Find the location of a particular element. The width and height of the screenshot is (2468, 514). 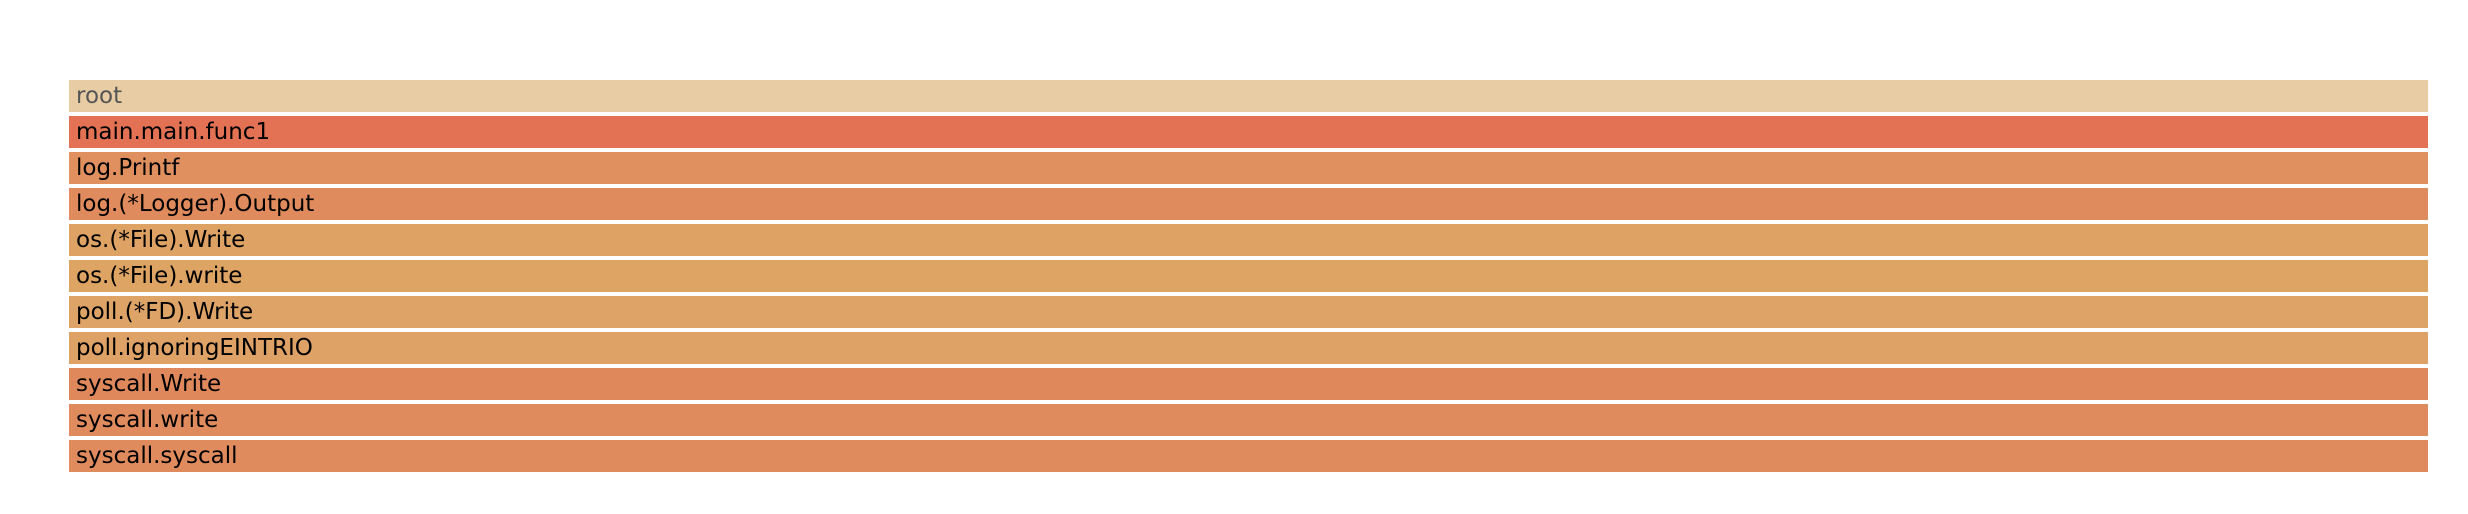

frame-syscall-write-internal: syscall.write is located at coordinates (1248, 420).